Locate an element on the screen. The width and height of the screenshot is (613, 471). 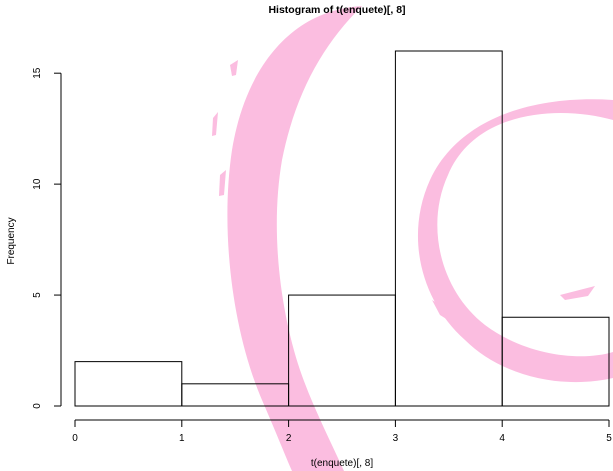
x-axis: 0 1 2 3 4 5 is located at coordinates (342, 431).